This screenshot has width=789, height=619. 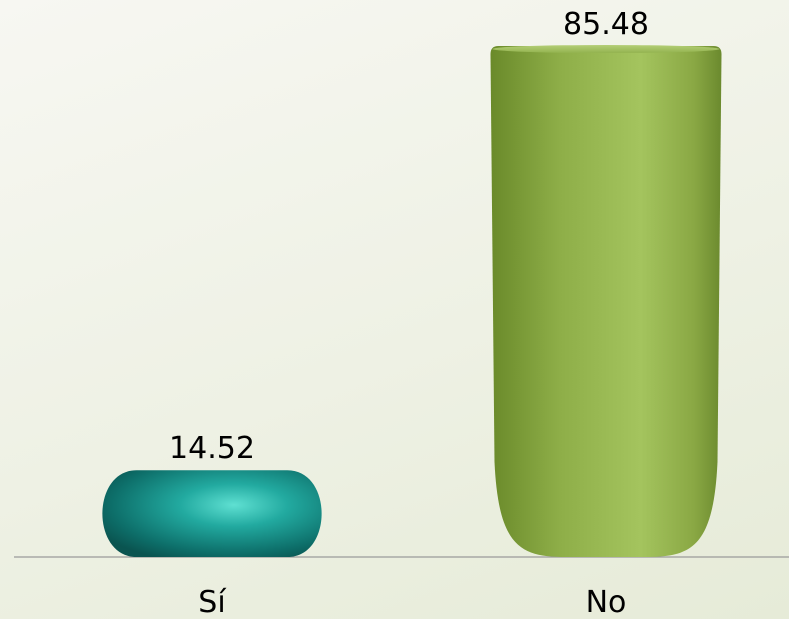 What do you see at coordinates (606, 49) in the screenshot?
I see `bar-rim-no` at bounding box center [606, 49].